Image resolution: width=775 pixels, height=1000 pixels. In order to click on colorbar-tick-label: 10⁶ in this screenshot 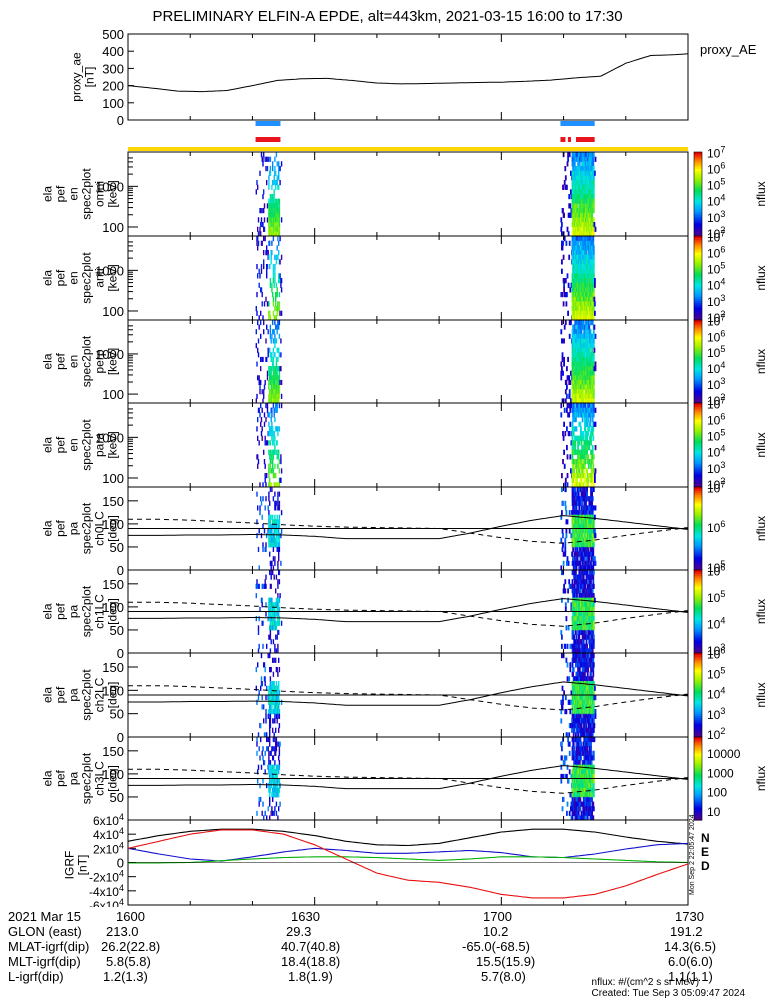, I will do `click(716, 570)`.